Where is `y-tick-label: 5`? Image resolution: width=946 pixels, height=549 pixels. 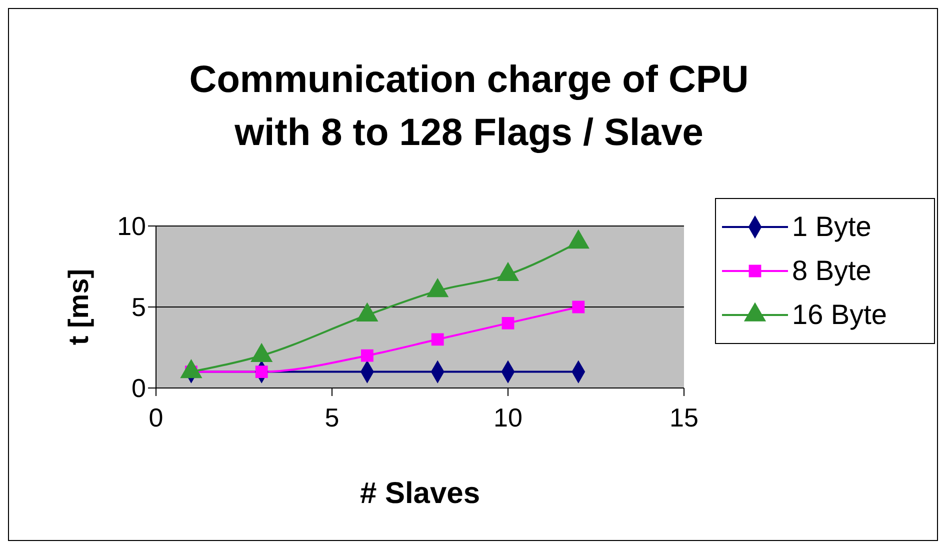
y-tick-label: 5 is located at coordinates (139, 307).